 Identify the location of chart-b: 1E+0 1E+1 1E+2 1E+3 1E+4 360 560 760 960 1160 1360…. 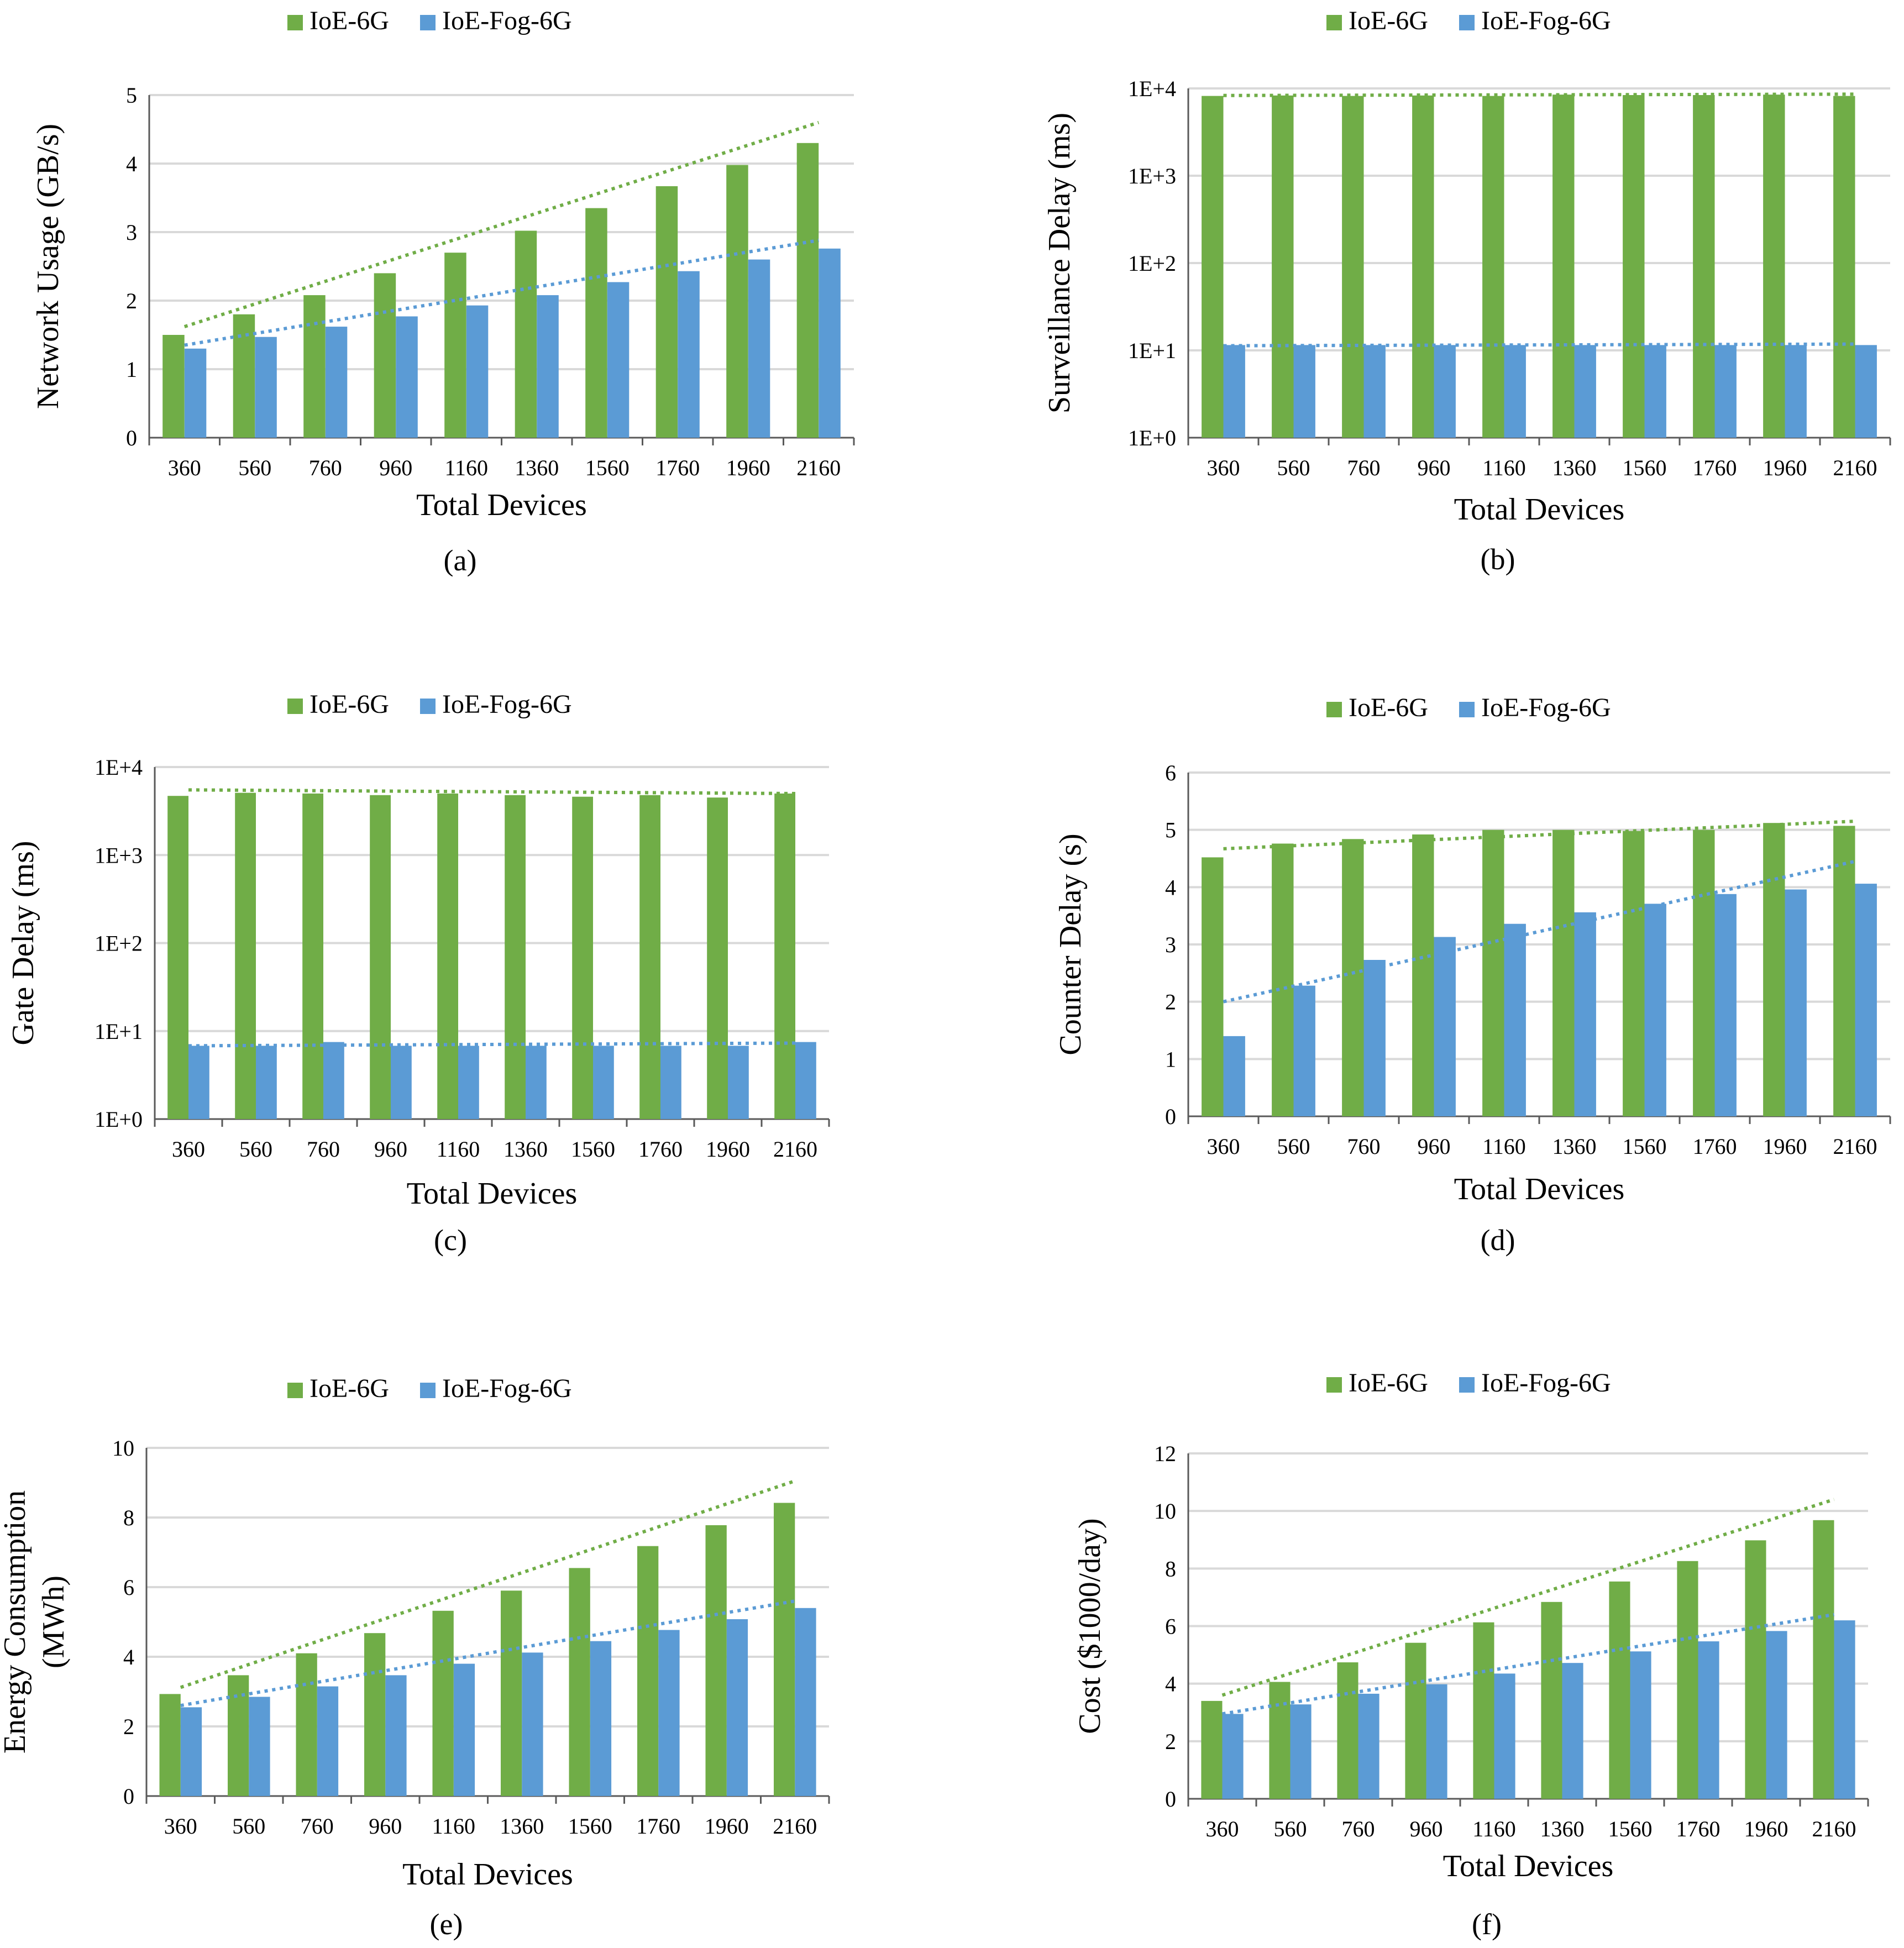
(1466, 291).